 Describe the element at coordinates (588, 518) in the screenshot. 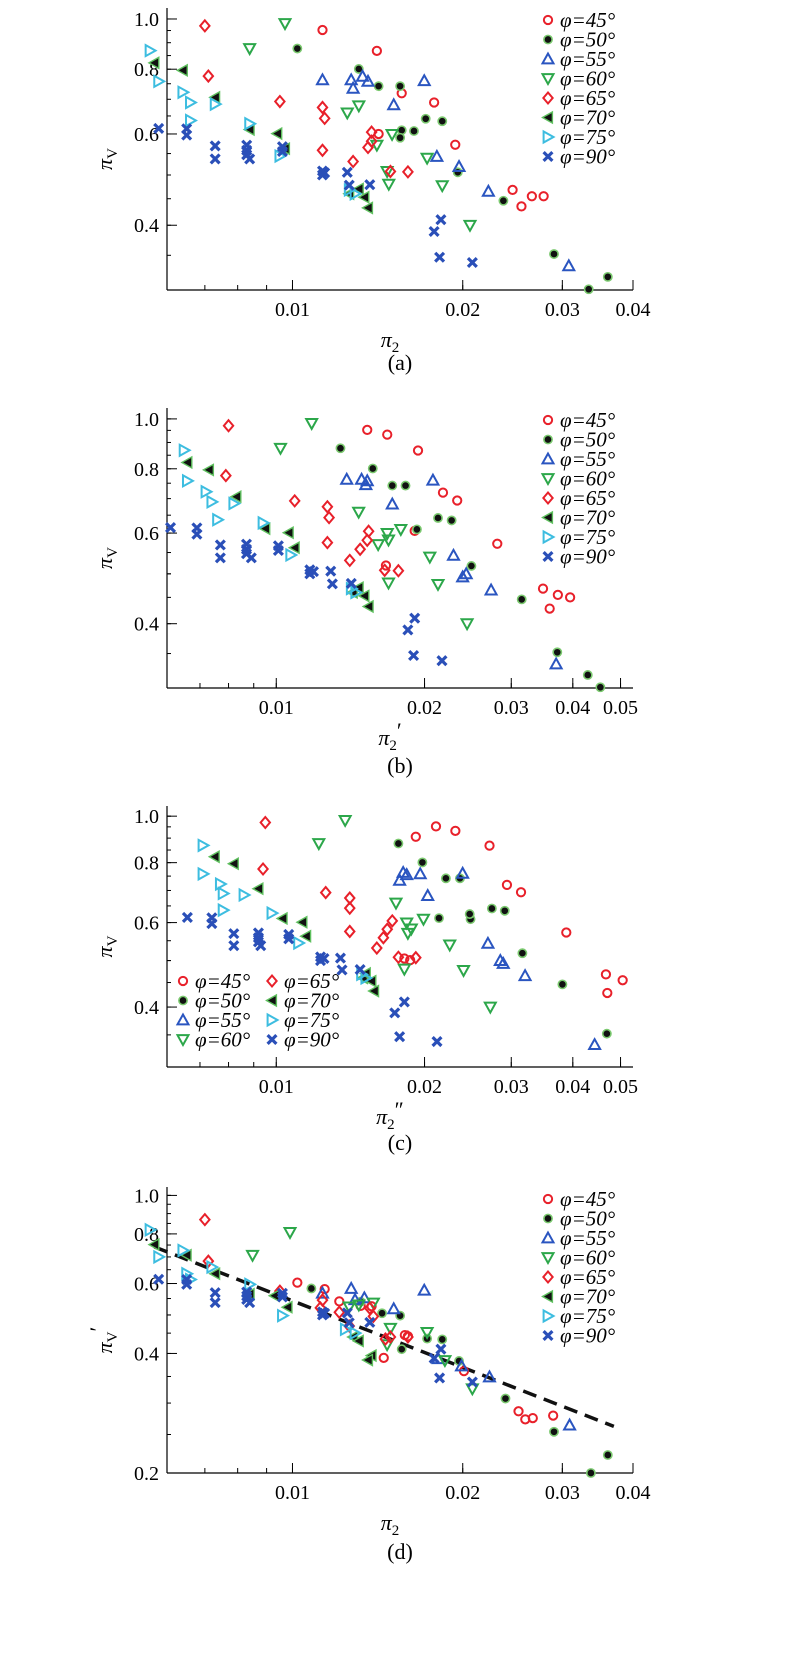

I see `legend-label: φ=70°` at that location.